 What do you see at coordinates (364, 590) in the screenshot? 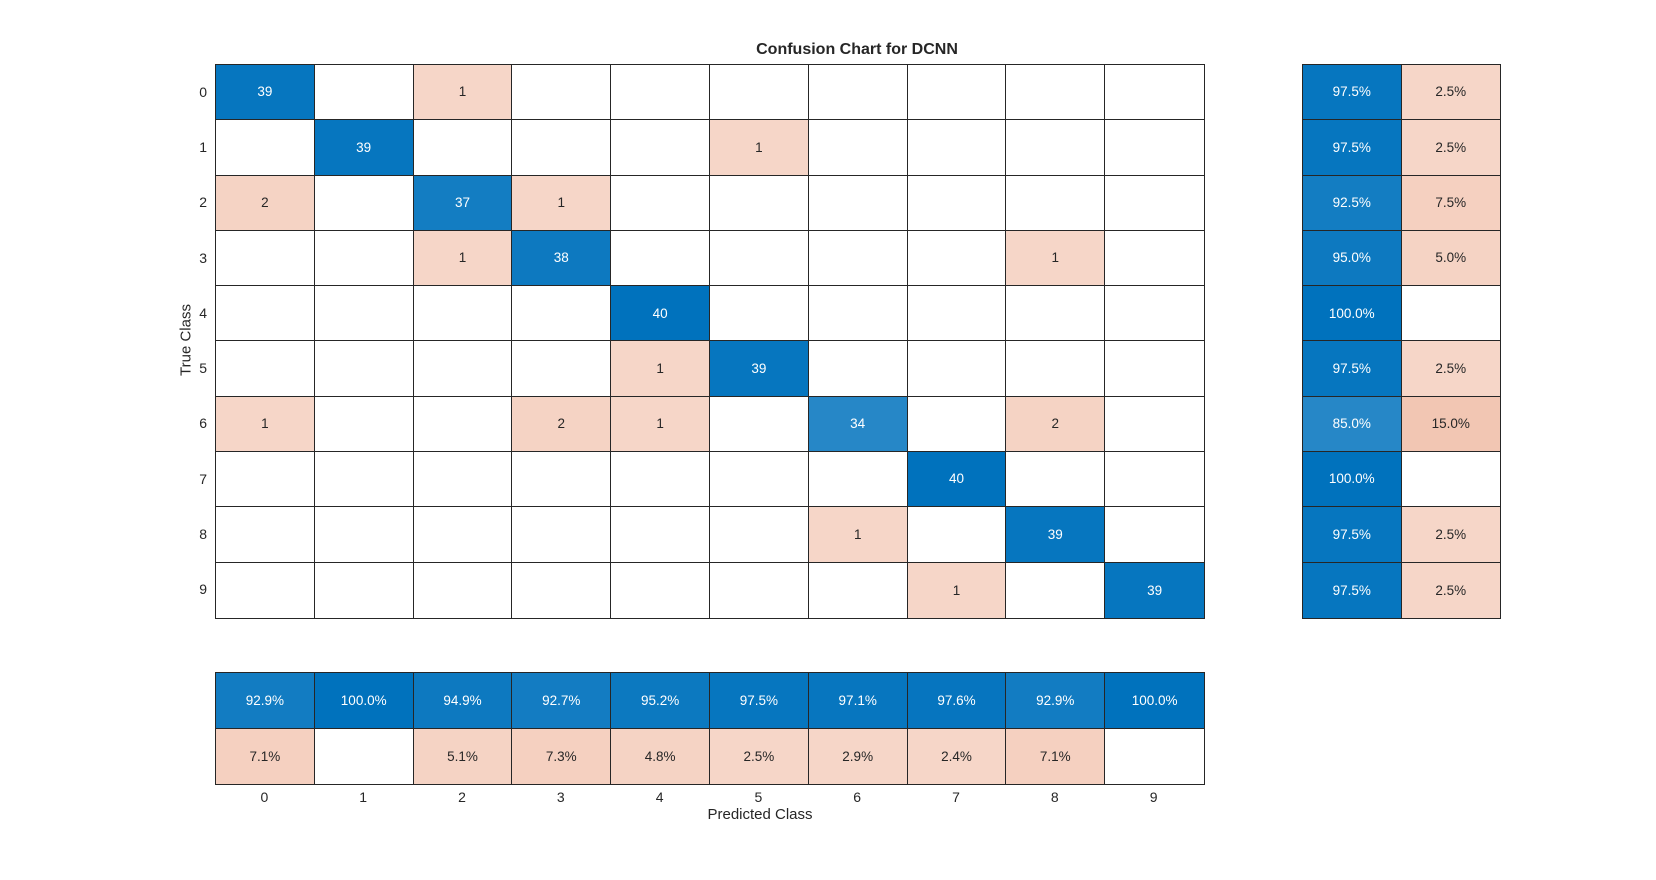
I see `matrix-cell-r9c1` at bounding box center [364, 590].